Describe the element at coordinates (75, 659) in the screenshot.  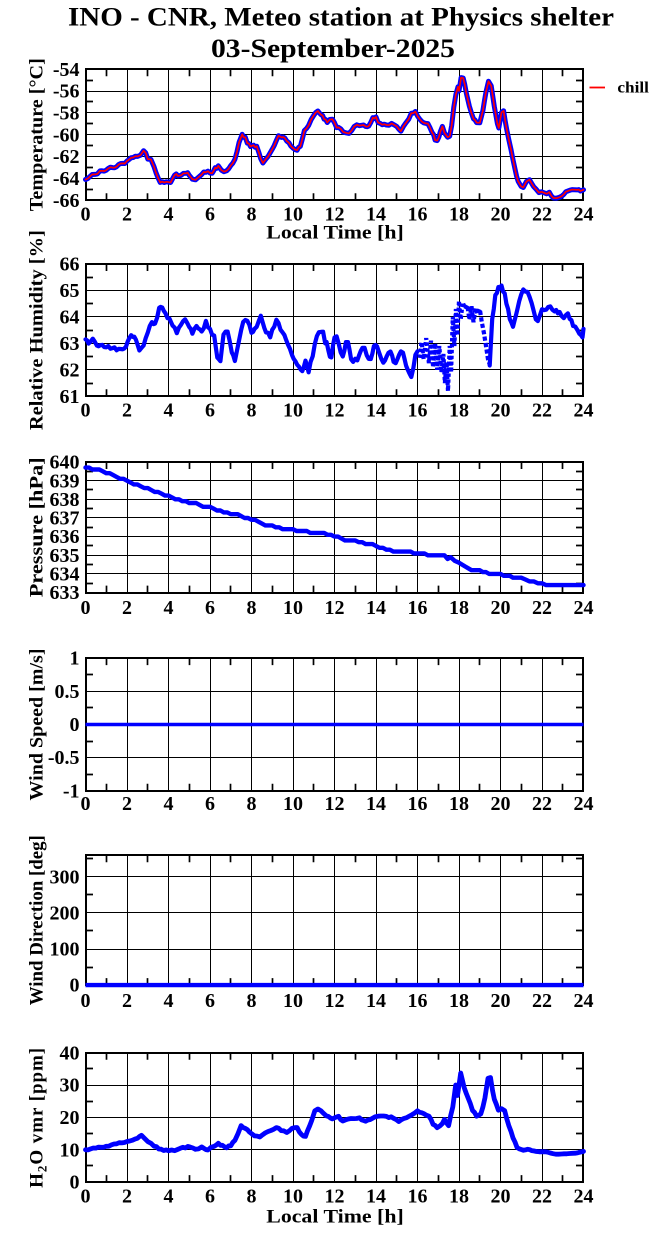
I see `svg-text: 1` at that location.